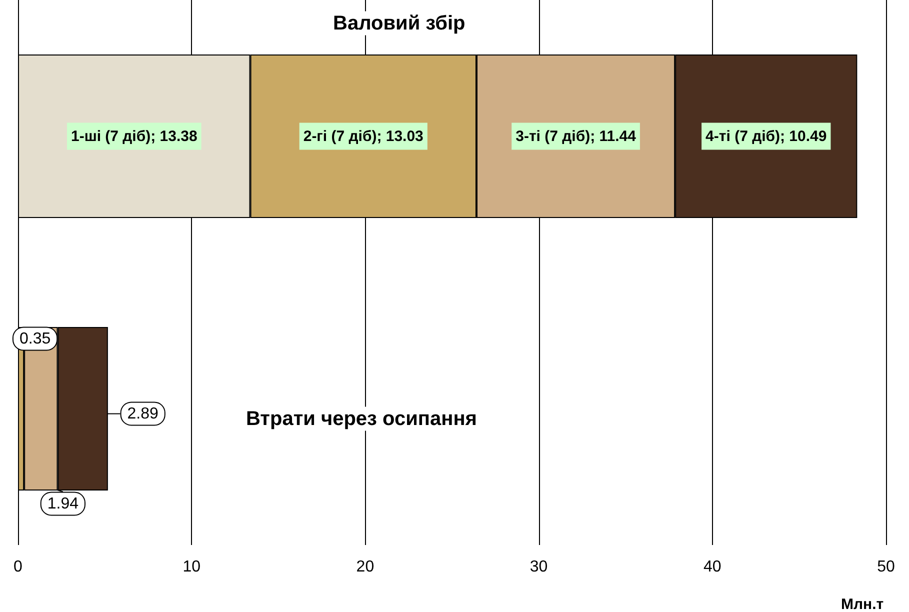  Describe the element at coordinates (110, 136) in the screenshot. I see `series-label: 1-ші (7 діб)` at that location.